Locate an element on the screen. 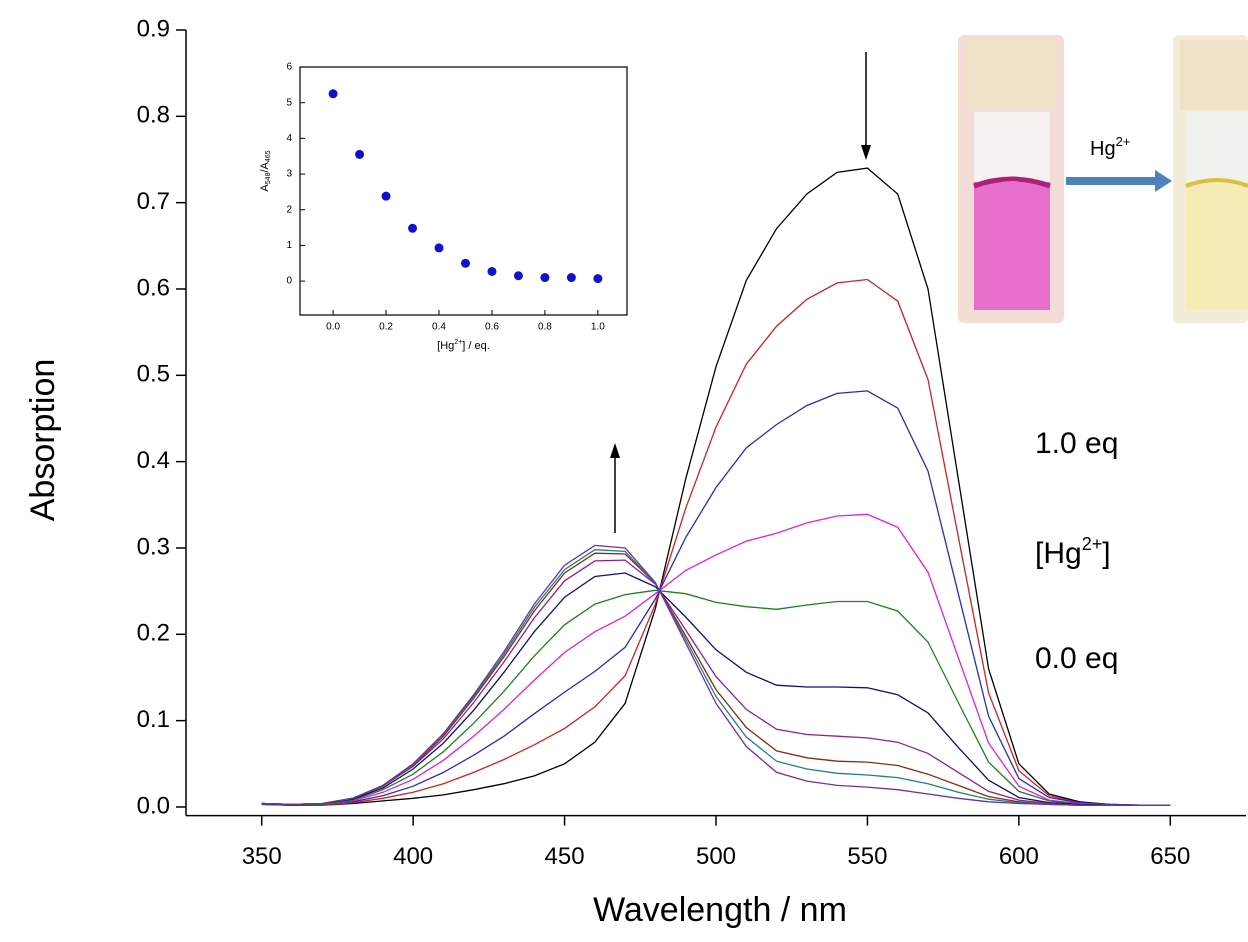 Image resolution: width=1248 pixels, height=942 pixels. x-tick-label: 350 is located at coordinates (262, 856).